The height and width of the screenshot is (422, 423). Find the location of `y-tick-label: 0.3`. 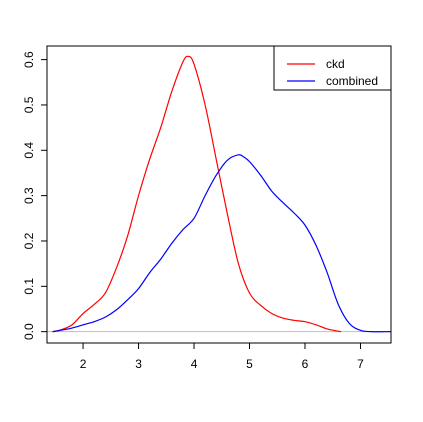

y-tick-label: 0.3 is located at coordinates (29, 195).